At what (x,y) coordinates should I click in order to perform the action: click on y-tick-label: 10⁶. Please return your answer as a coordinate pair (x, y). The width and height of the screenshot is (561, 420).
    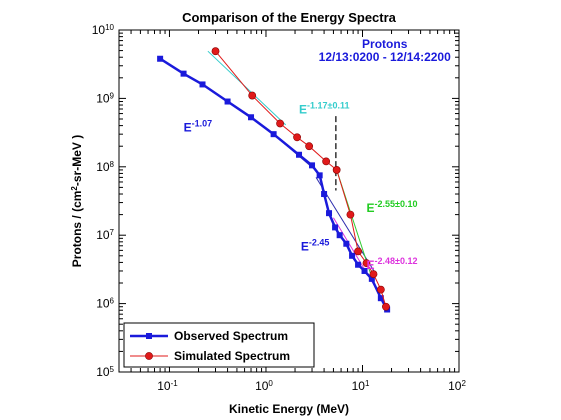
    Looking at the image, I should click on (105, 303).